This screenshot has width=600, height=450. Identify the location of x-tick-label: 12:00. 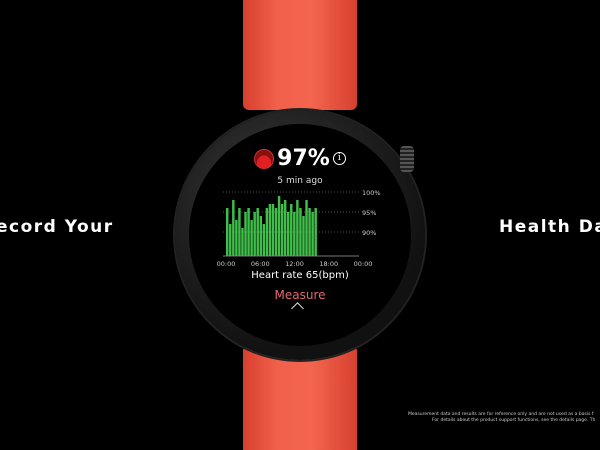
(294, 264).